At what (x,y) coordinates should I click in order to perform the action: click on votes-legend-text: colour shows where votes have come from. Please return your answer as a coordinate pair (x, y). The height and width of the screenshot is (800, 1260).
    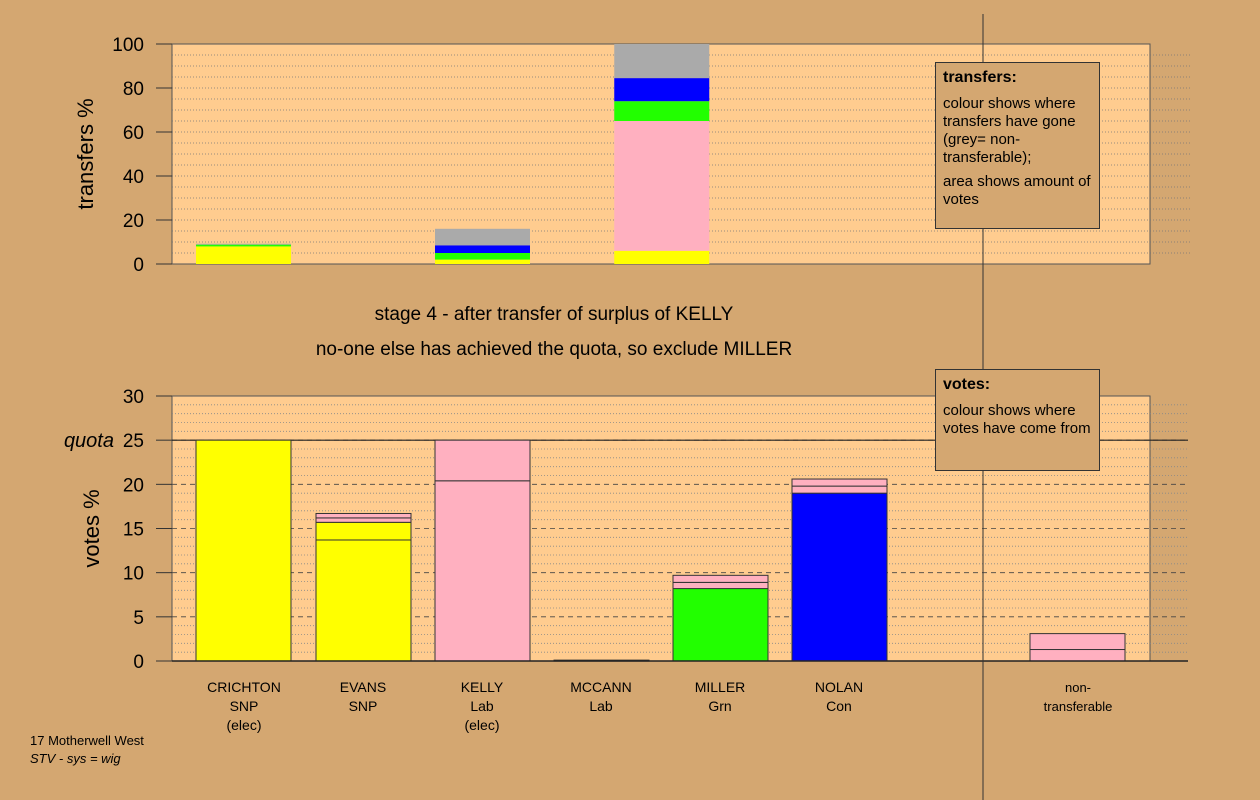
    Looking at the image, I should click on (1017, 419).